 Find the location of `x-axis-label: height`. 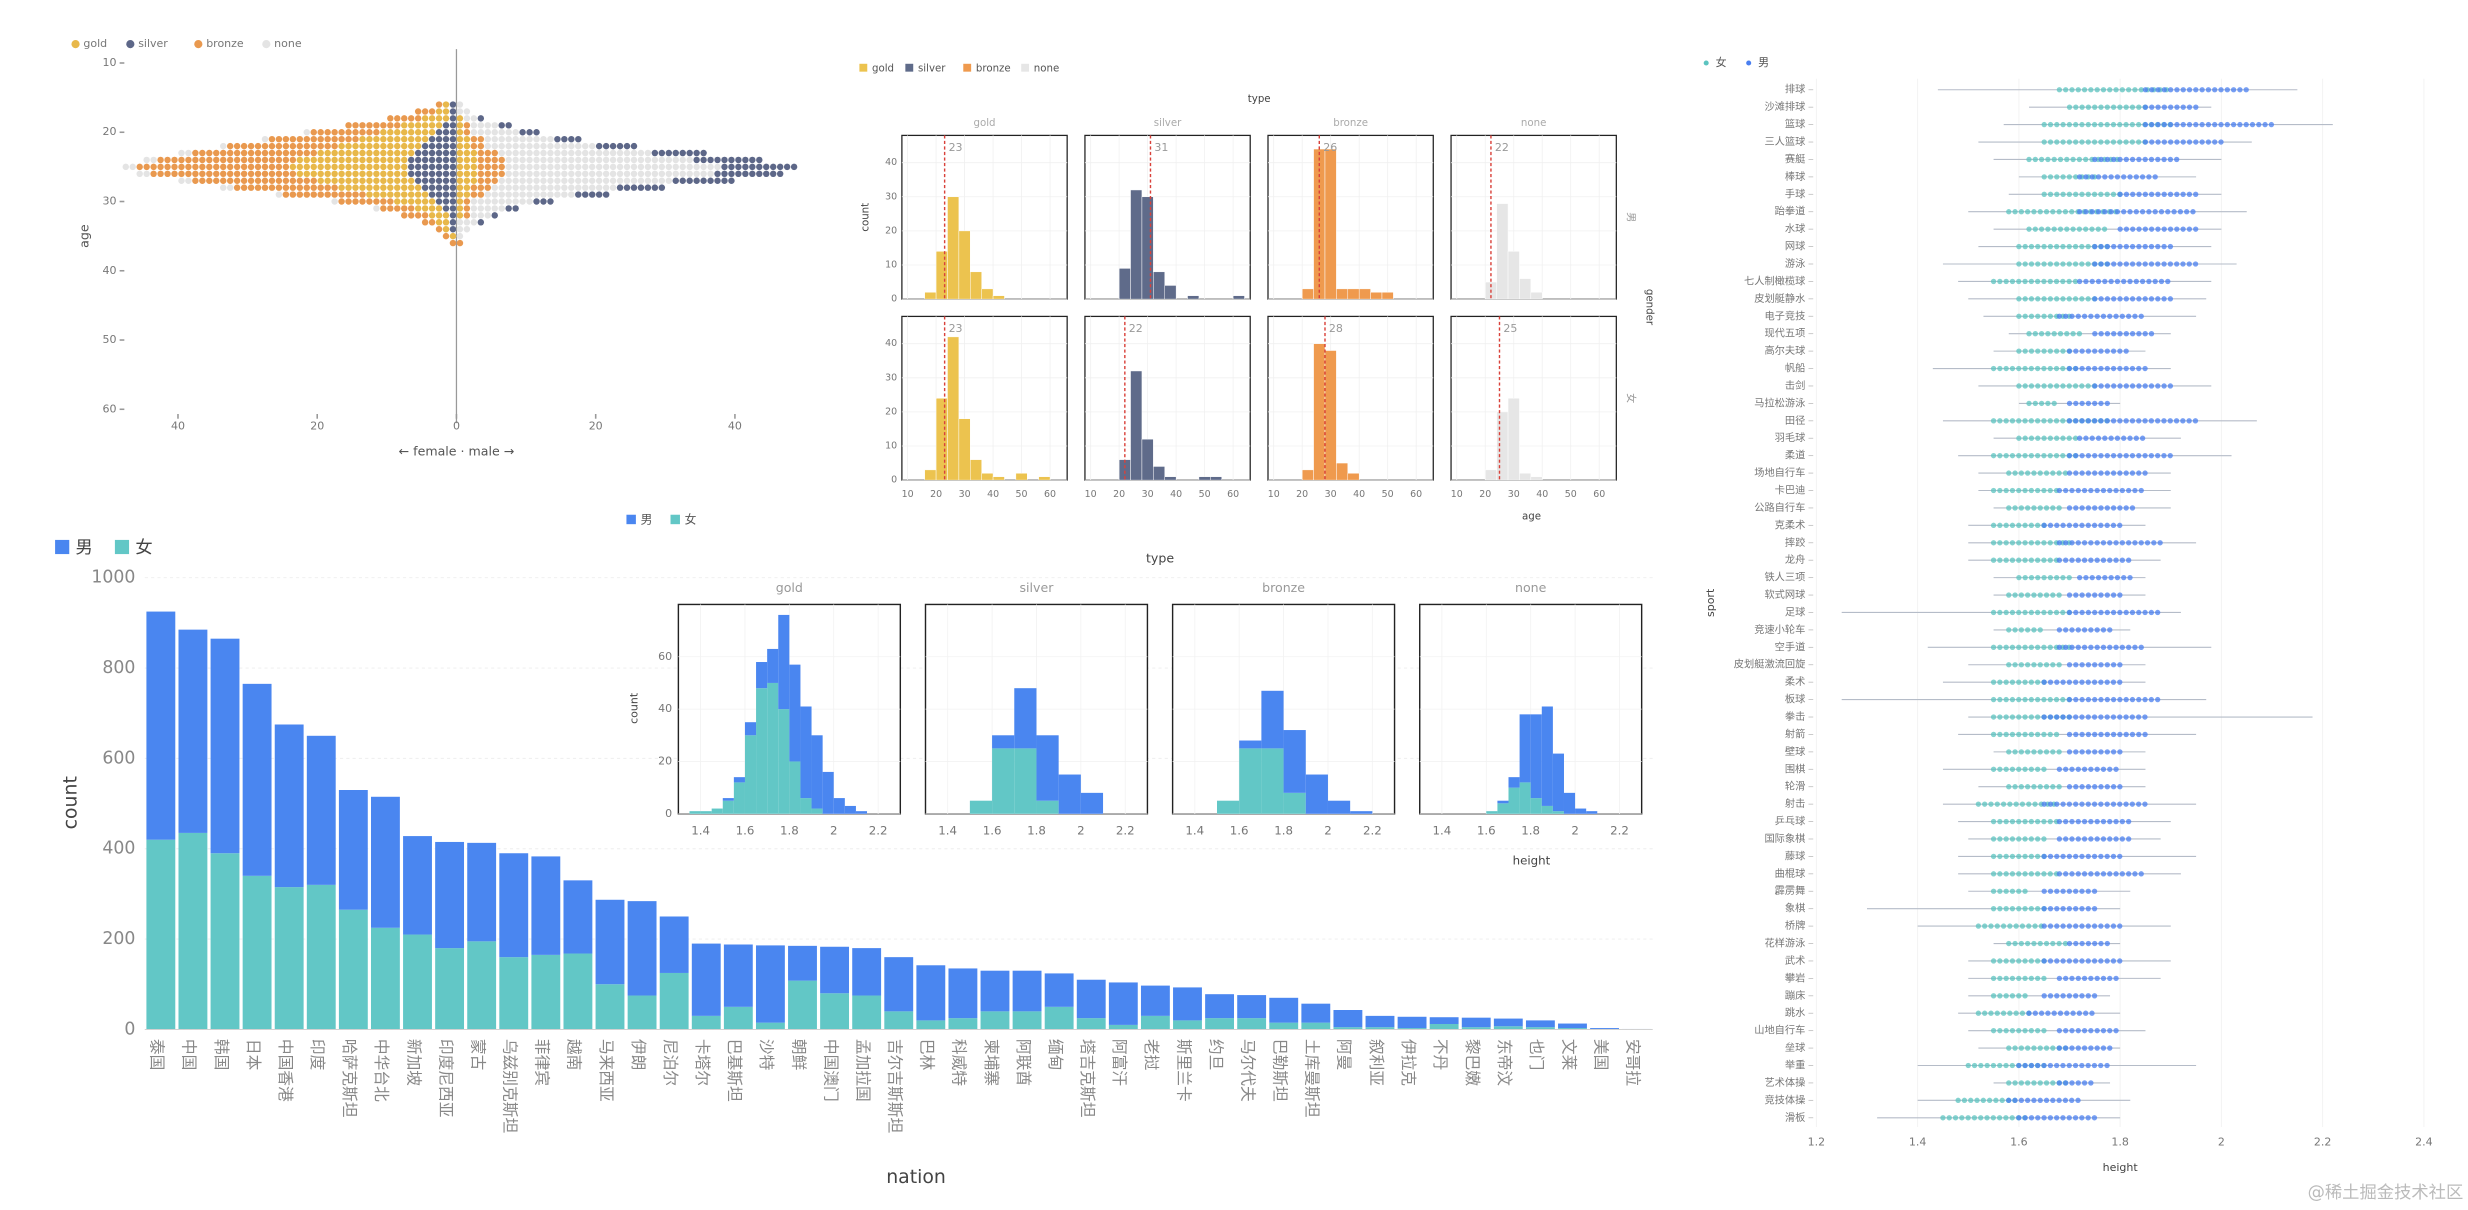

x-axis-label: height is located at coordinates (2121, 1167).